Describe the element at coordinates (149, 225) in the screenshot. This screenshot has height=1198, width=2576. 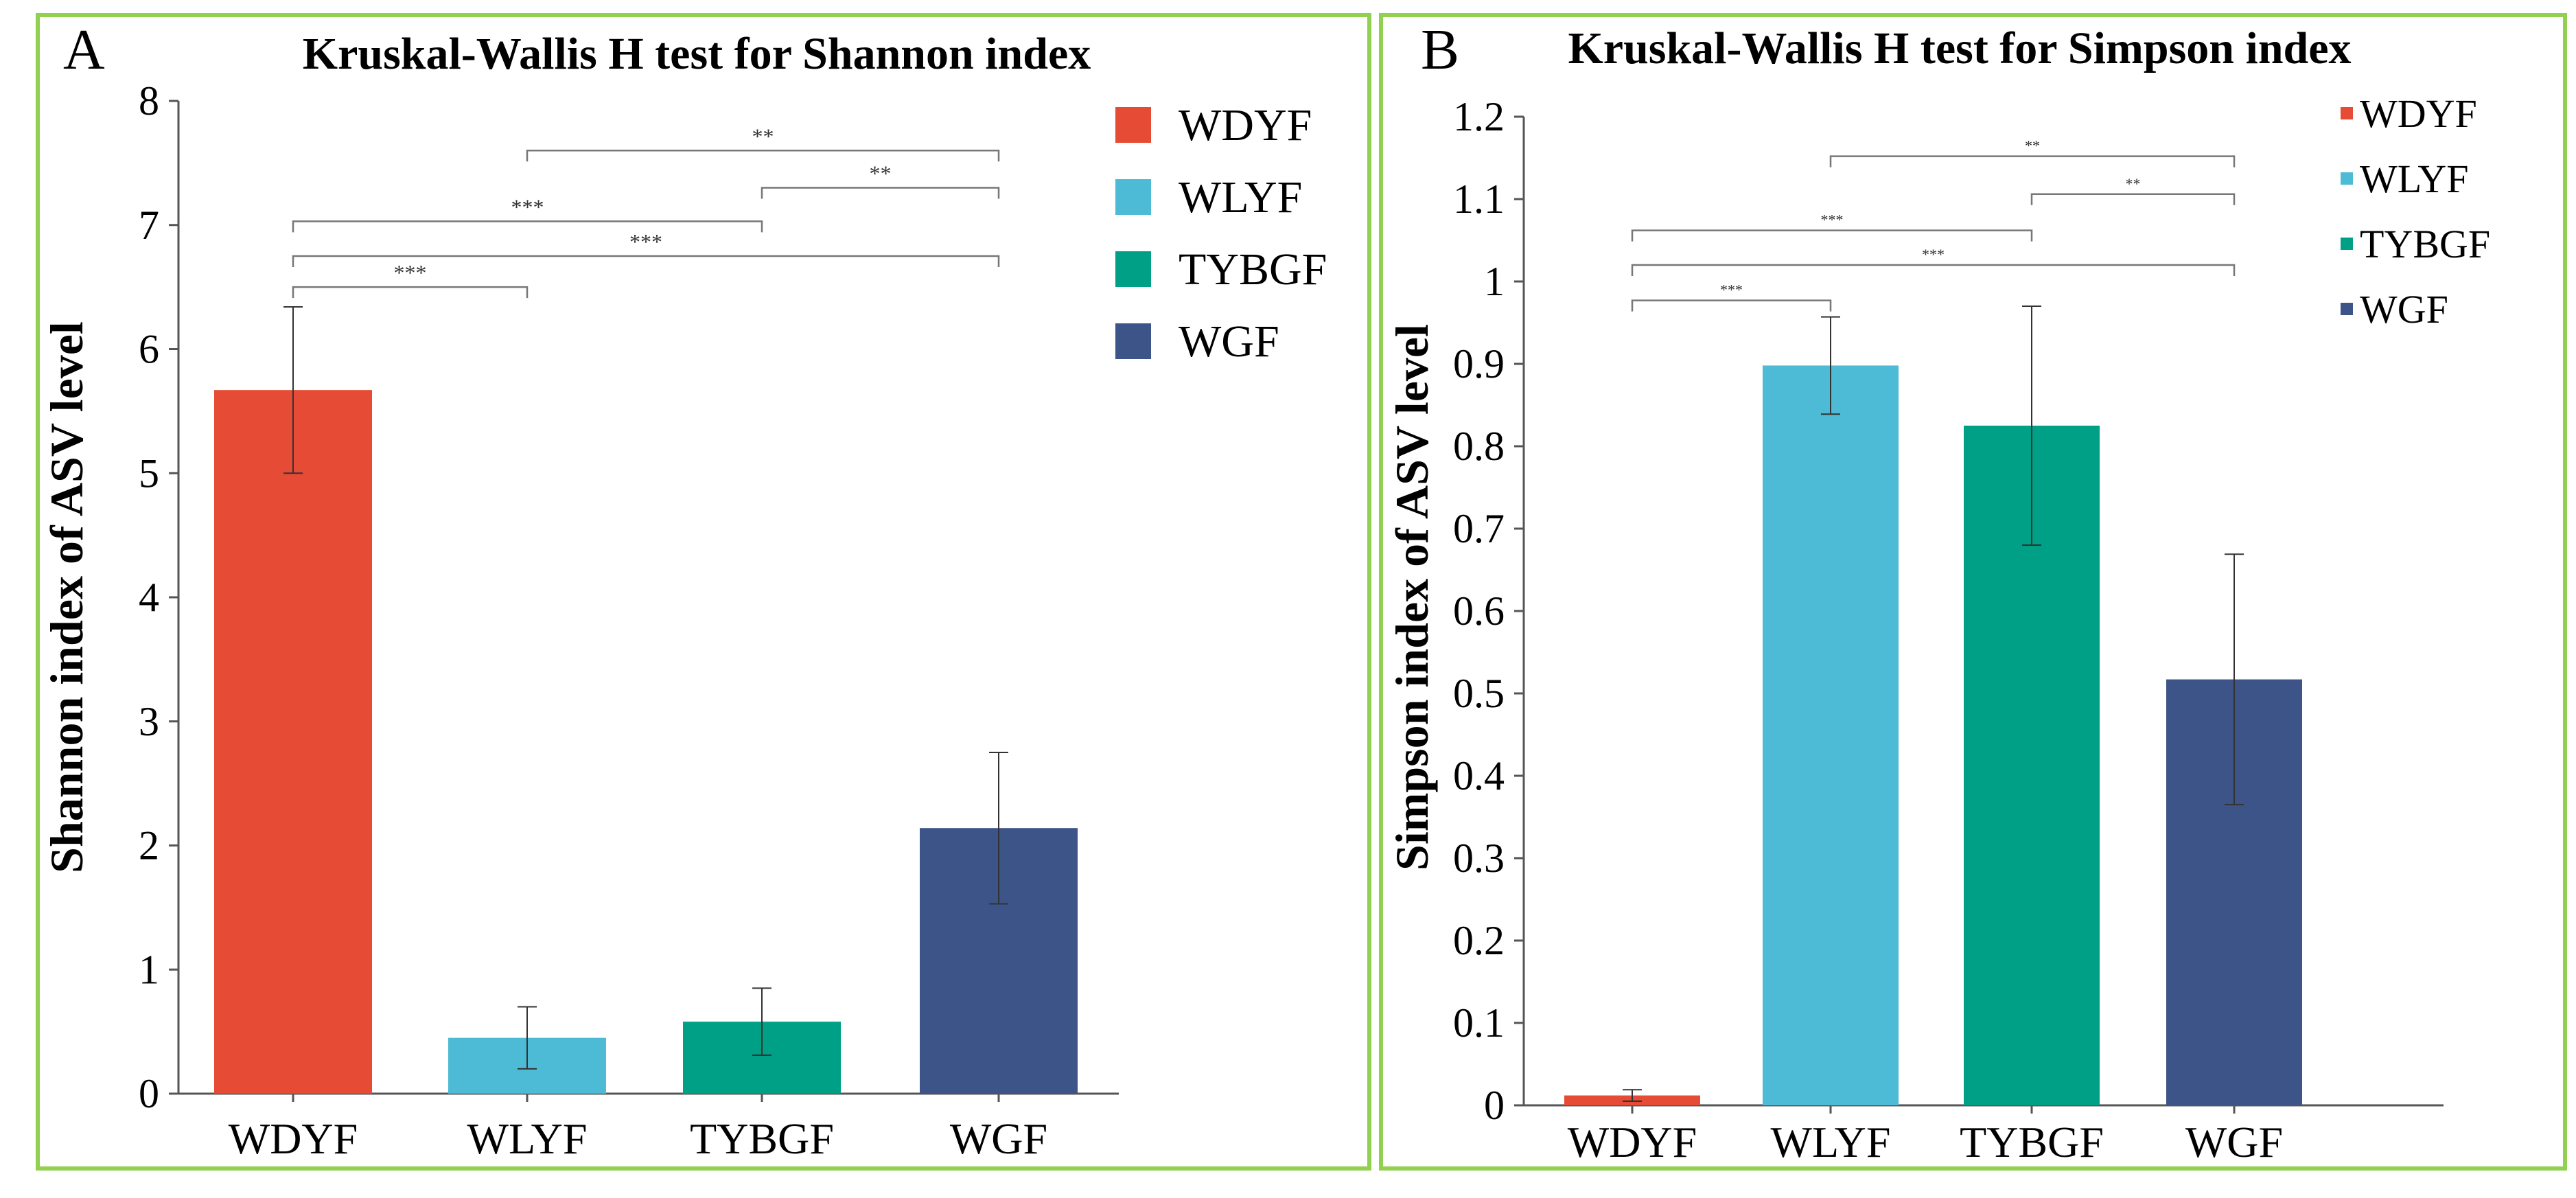
I see `y-tick-label: 7` at that location.